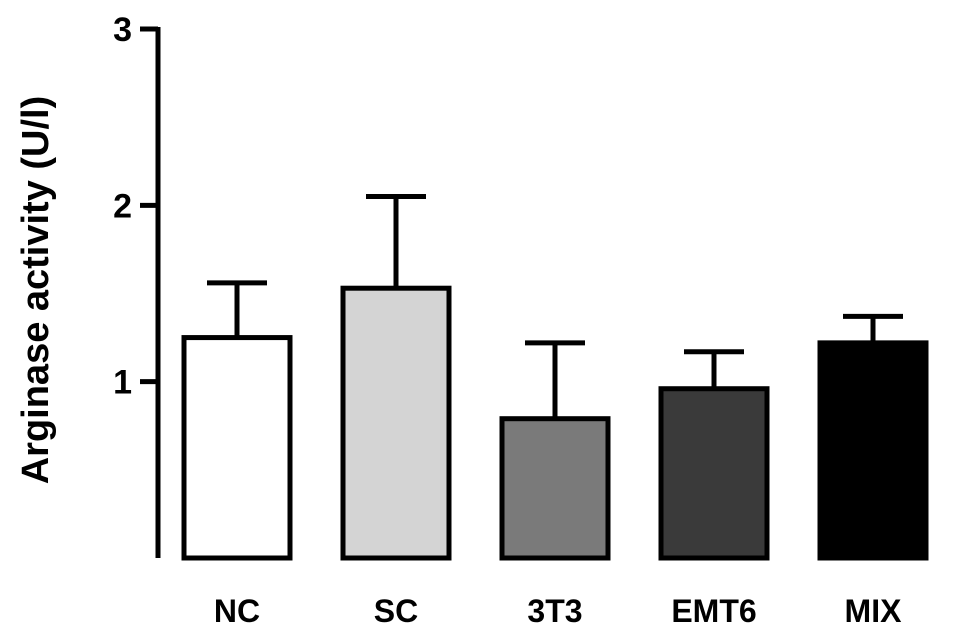 Image resolution: width=969 pixels, height=640 pixels. I want to click on y-tick-label-1: 1, so click(122, 383).